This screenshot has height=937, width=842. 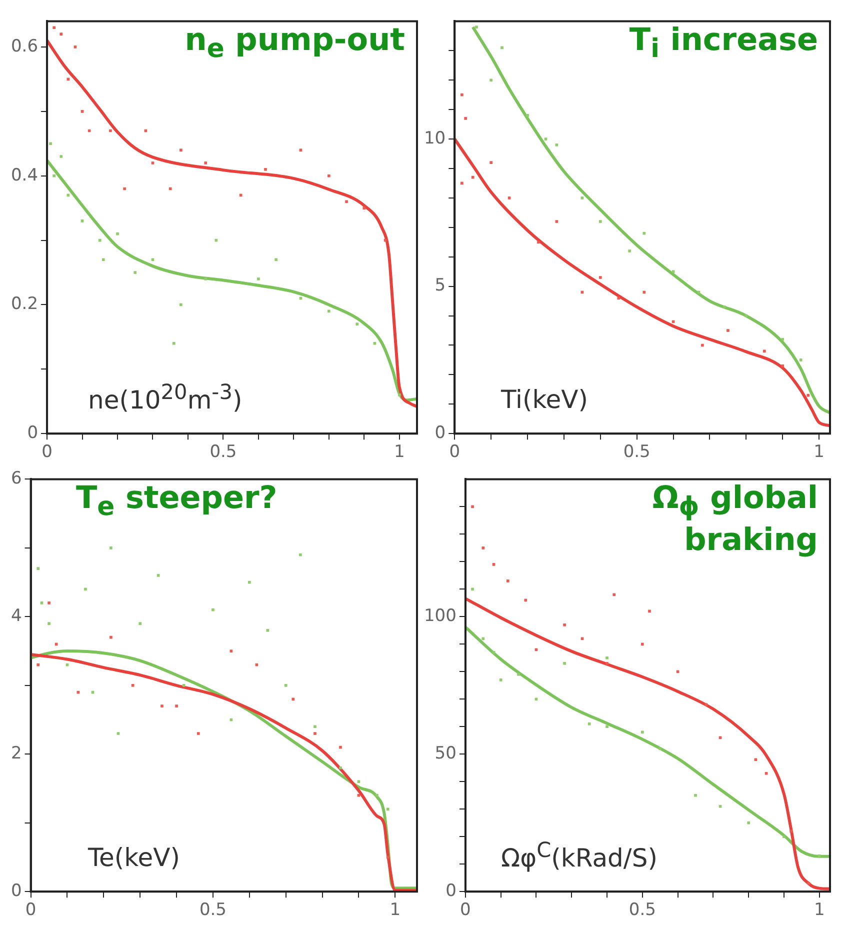 I want to click on y-tick-label: 10, so click(x=435, y=138).